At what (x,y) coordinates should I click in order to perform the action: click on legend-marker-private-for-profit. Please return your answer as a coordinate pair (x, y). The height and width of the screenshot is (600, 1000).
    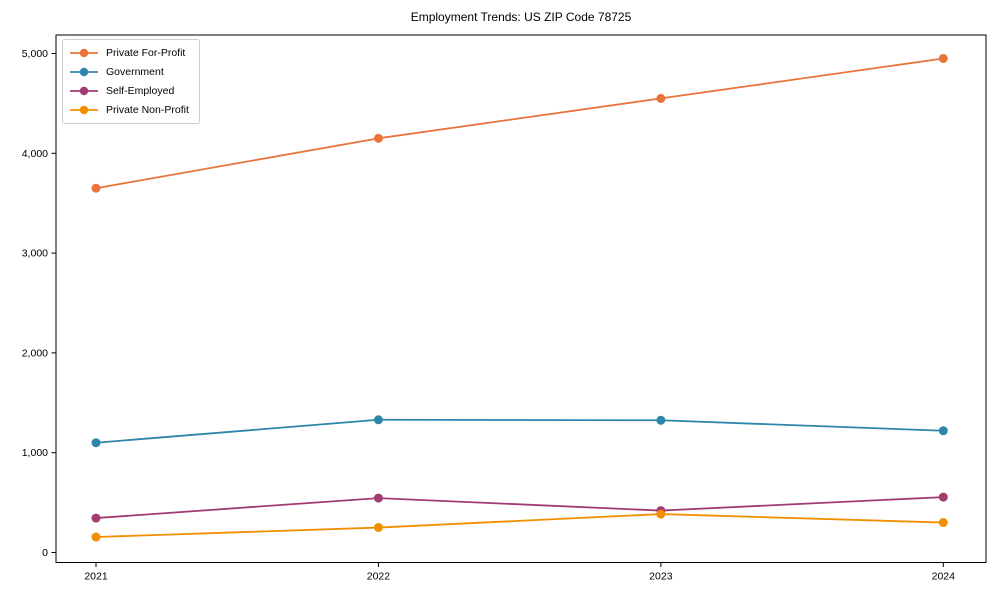
    Looking at the image, I should click on (84, 53).